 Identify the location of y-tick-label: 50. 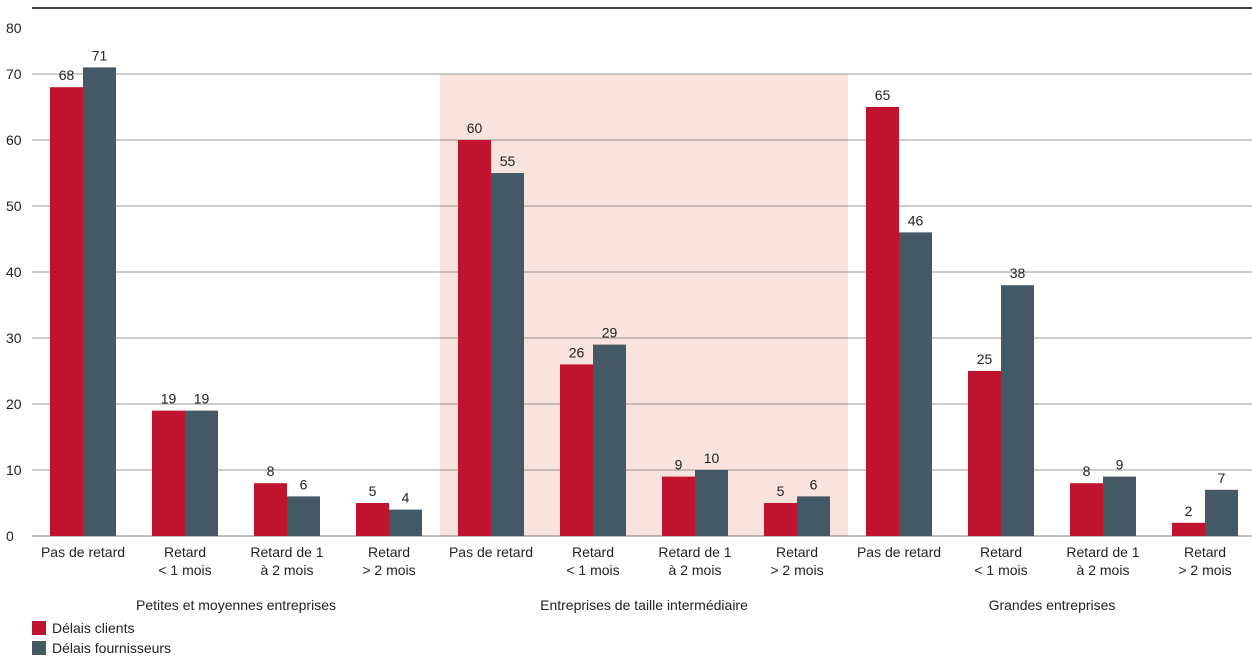
(14, 206).